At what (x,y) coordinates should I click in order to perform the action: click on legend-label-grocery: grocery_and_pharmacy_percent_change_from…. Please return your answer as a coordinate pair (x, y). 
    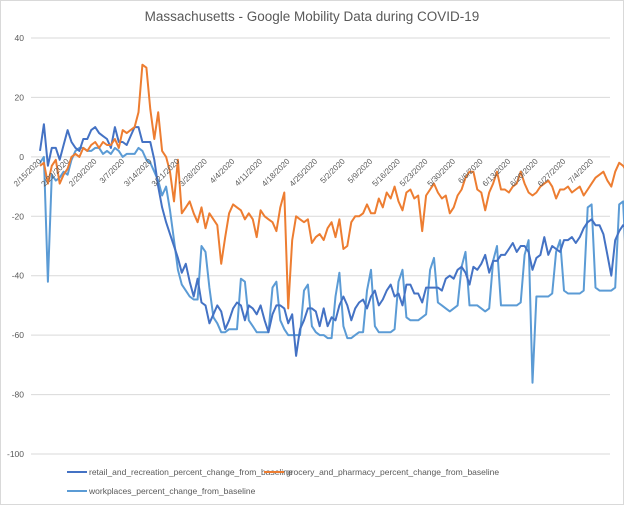
    Looking at the image, I should click on (393, 472).